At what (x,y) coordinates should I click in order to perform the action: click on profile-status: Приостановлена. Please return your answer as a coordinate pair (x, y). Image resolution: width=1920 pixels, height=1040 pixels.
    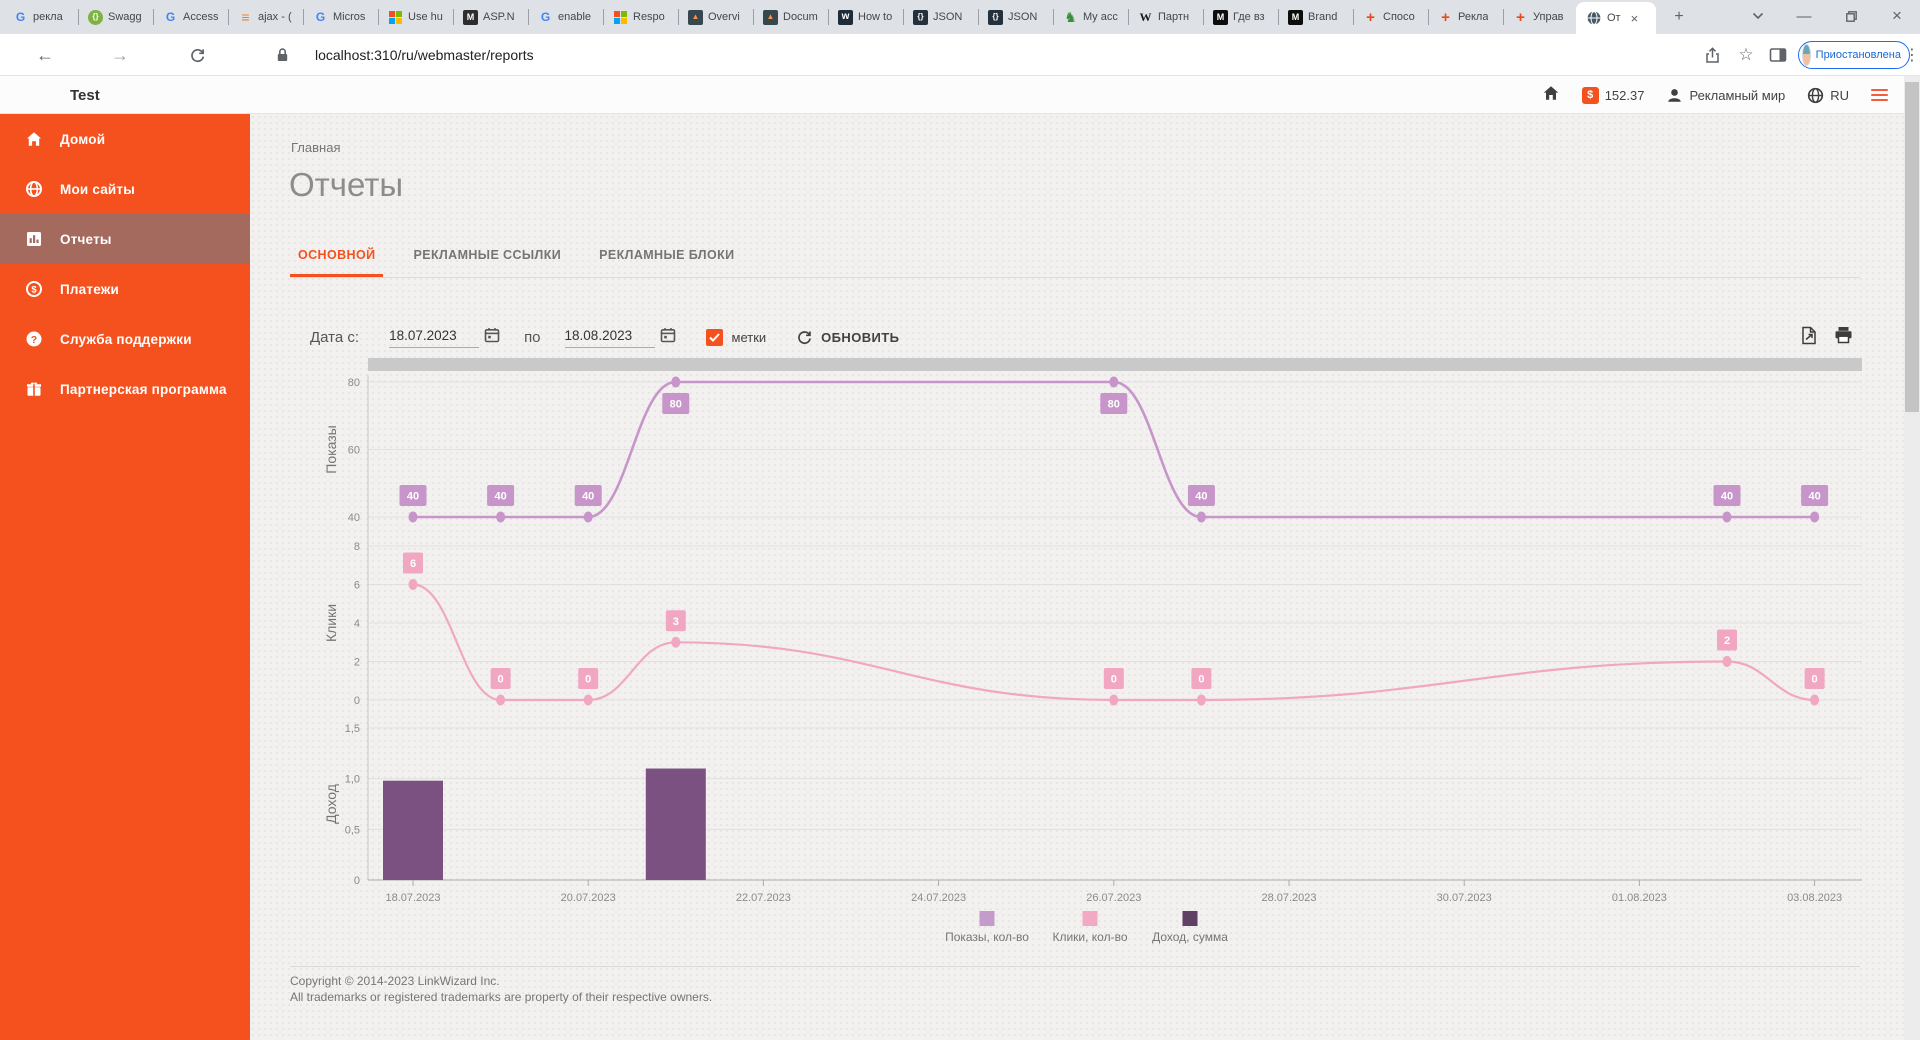
    Looking at the image, I should click on (1858, 55).